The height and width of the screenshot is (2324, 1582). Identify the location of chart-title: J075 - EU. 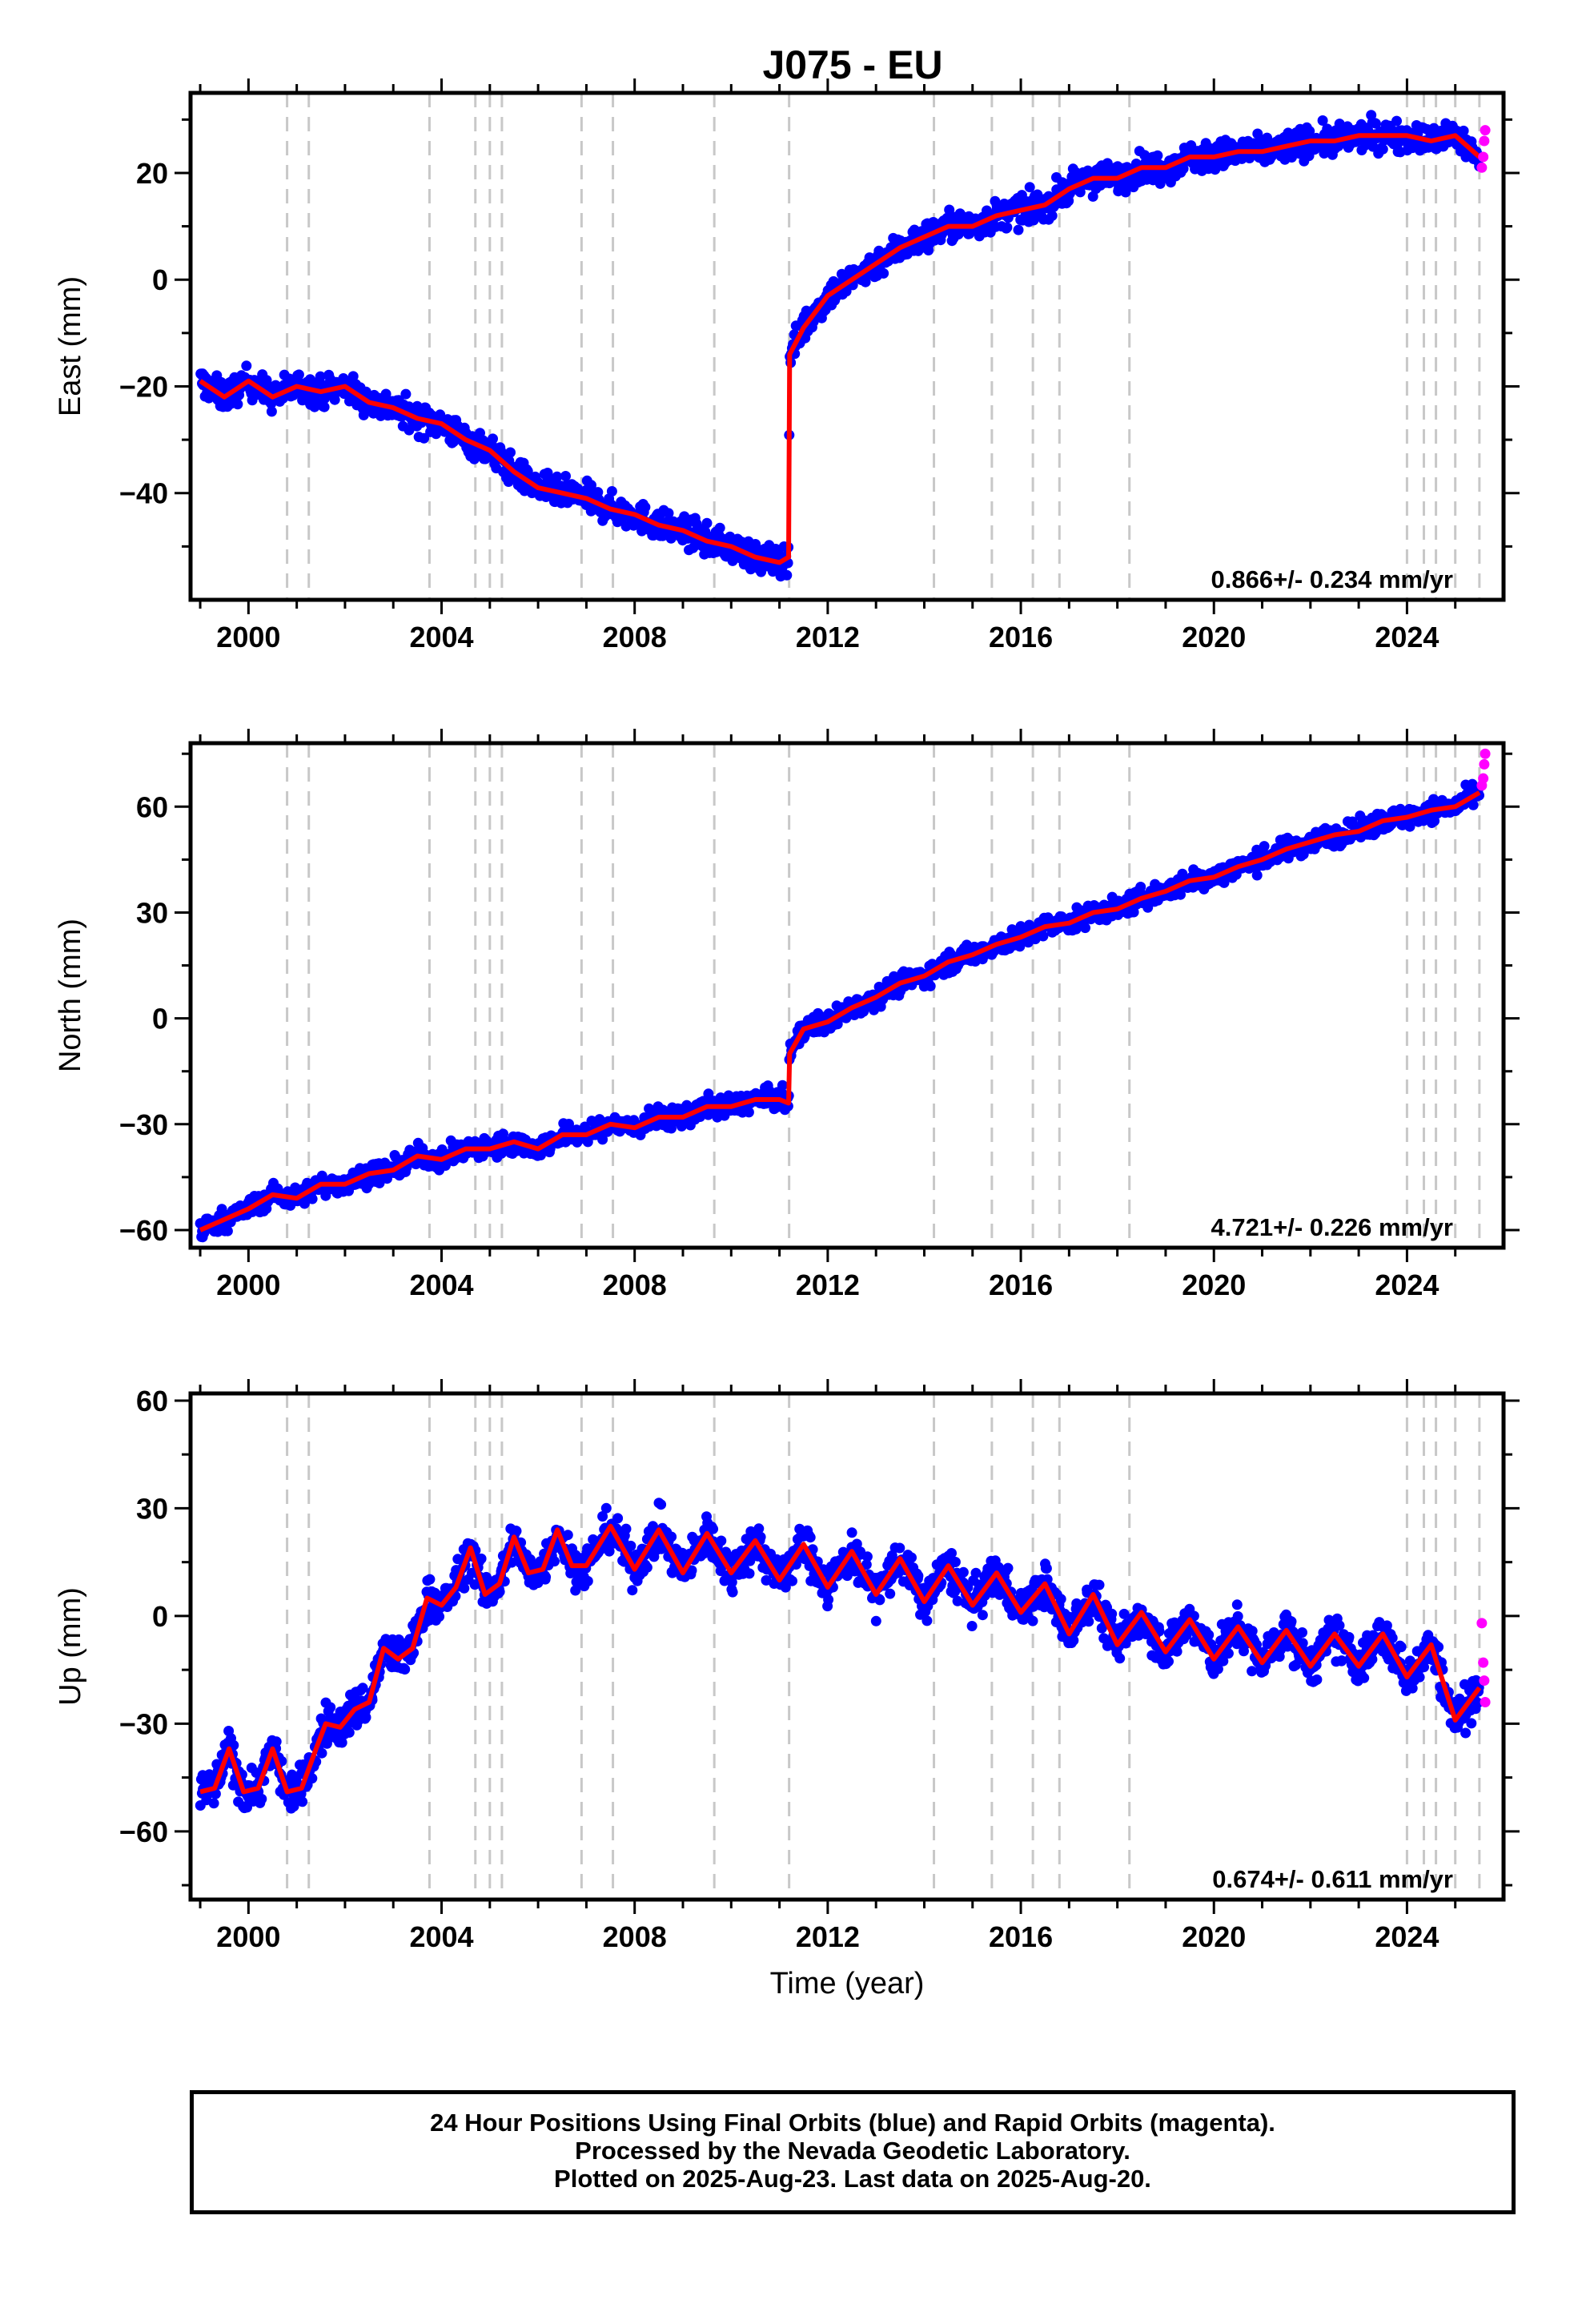
(852, 64).